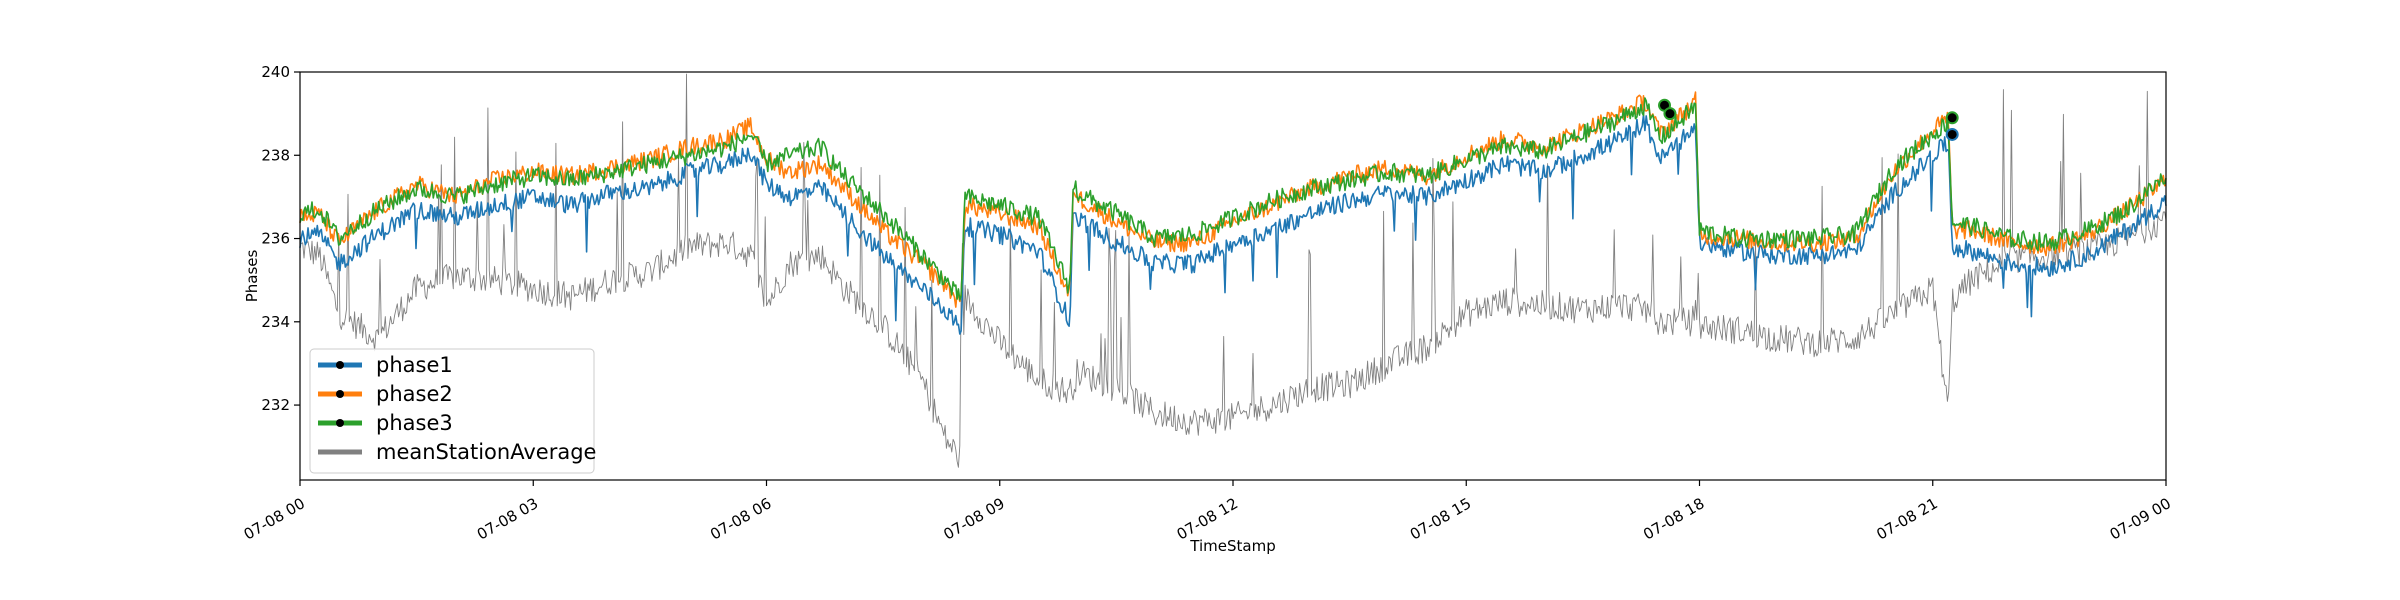 The height and width of the screenshot is (600, 2400). I want to click on y-axis-label: Phases, so click(252, 276).